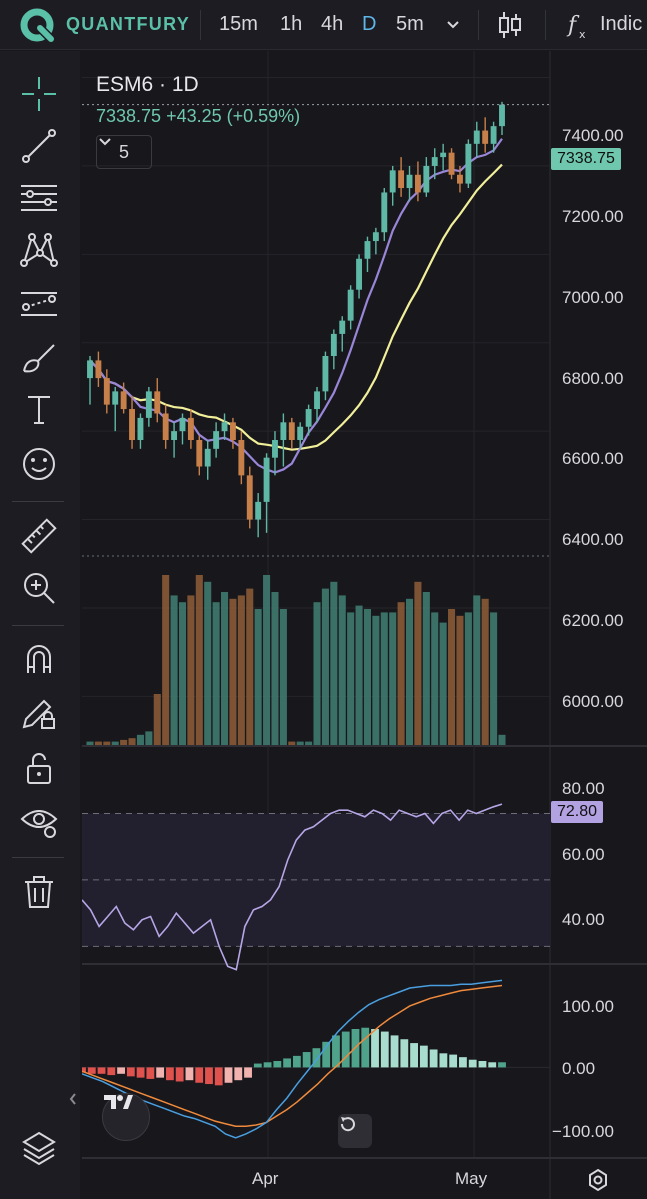  I want to click on date-label-apr: Apr, so click(265, 1178).